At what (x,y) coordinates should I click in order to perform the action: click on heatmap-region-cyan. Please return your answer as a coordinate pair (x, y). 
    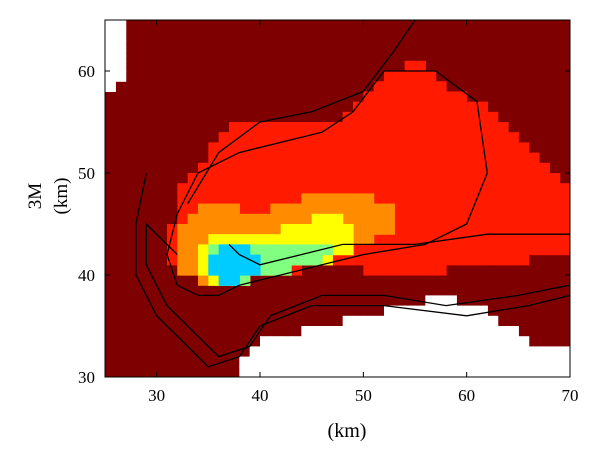
    Looking at the image, I should click on (234, 265).